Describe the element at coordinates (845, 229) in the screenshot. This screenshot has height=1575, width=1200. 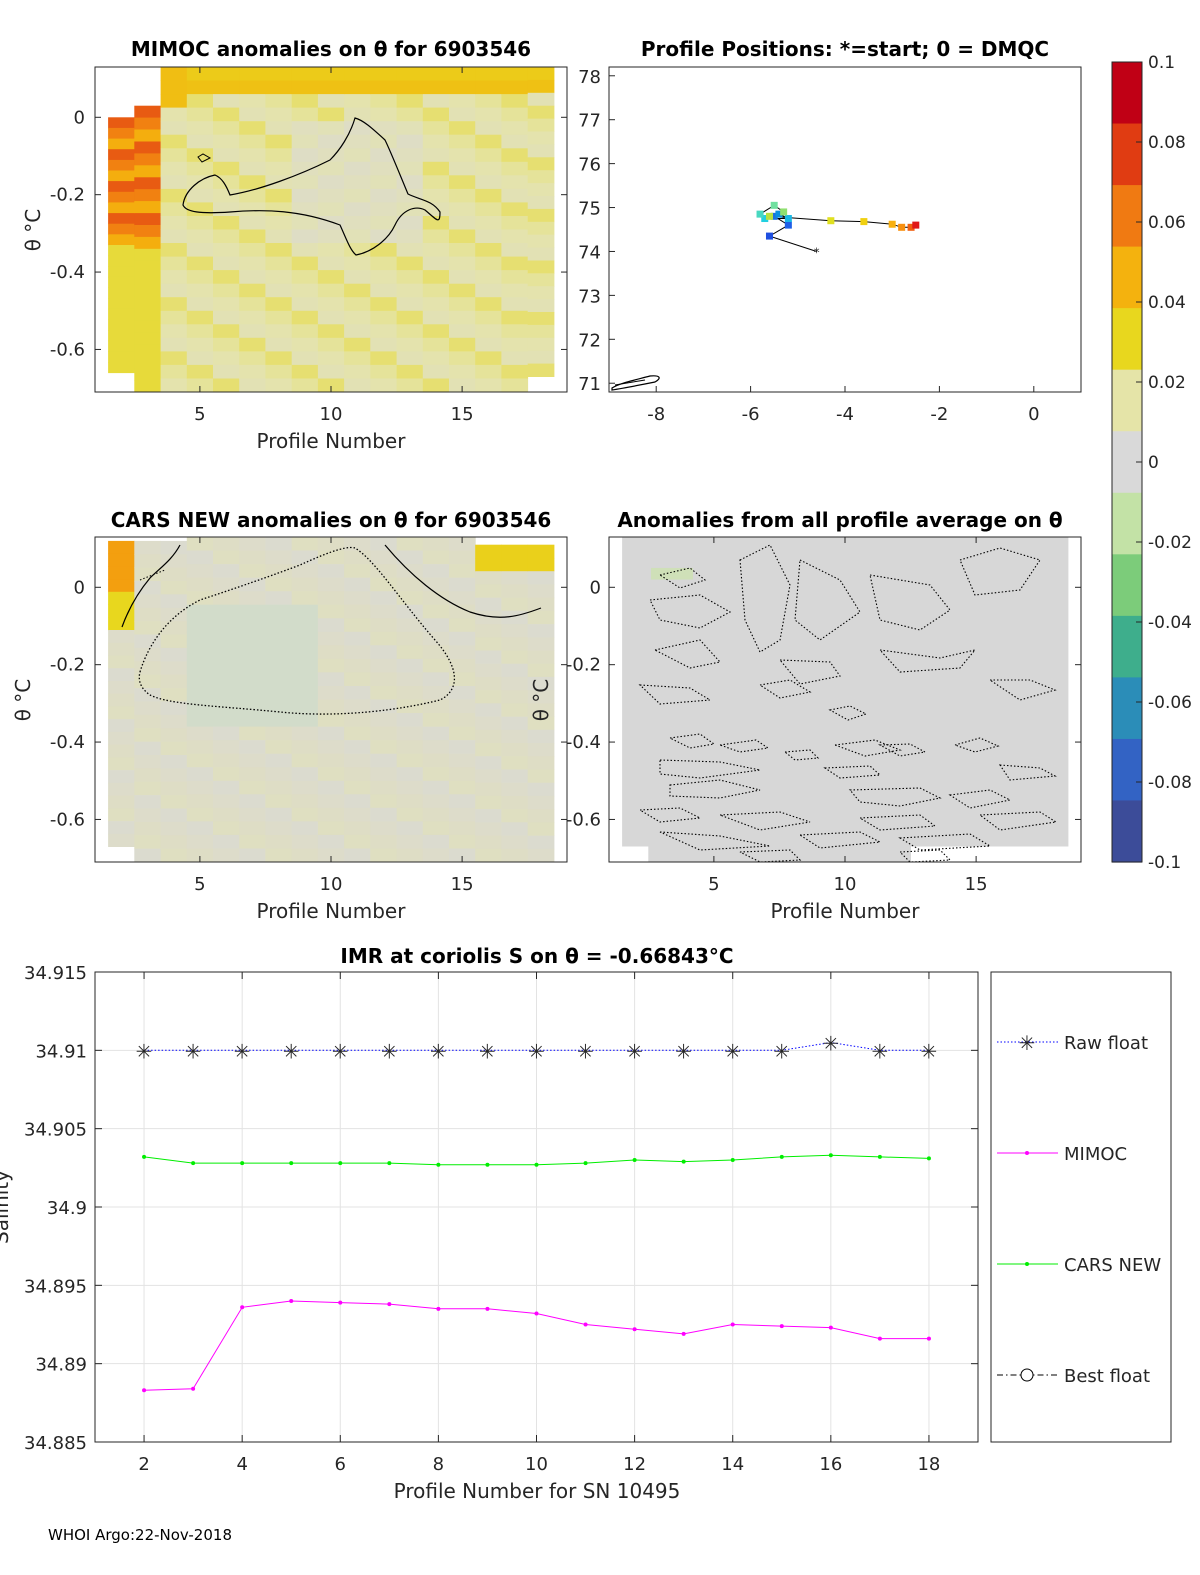
I see `positions-axes-box` at that location.